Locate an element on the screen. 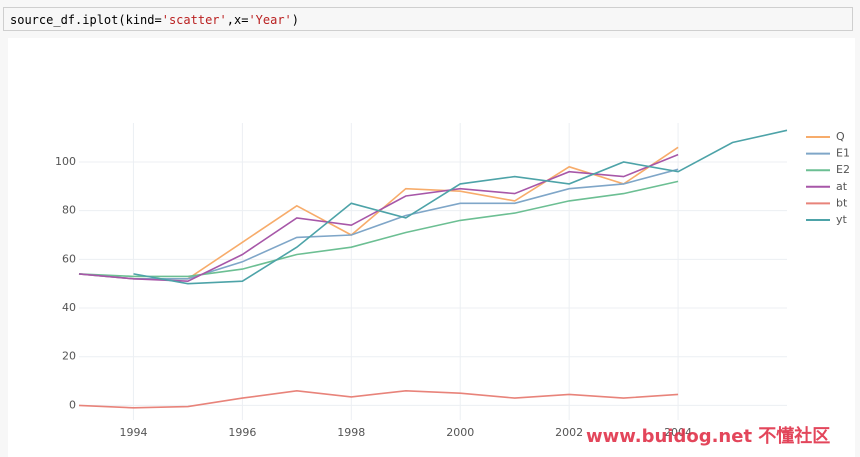  code-token: 'Year' is located at coordinates (270, 20).